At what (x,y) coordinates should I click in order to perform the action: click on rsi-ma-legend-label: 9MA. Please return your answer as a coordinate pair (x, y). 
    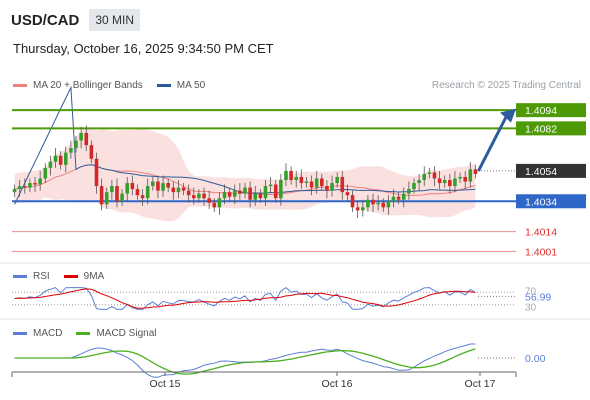
    Looking at the image, I should click on (94, 276).